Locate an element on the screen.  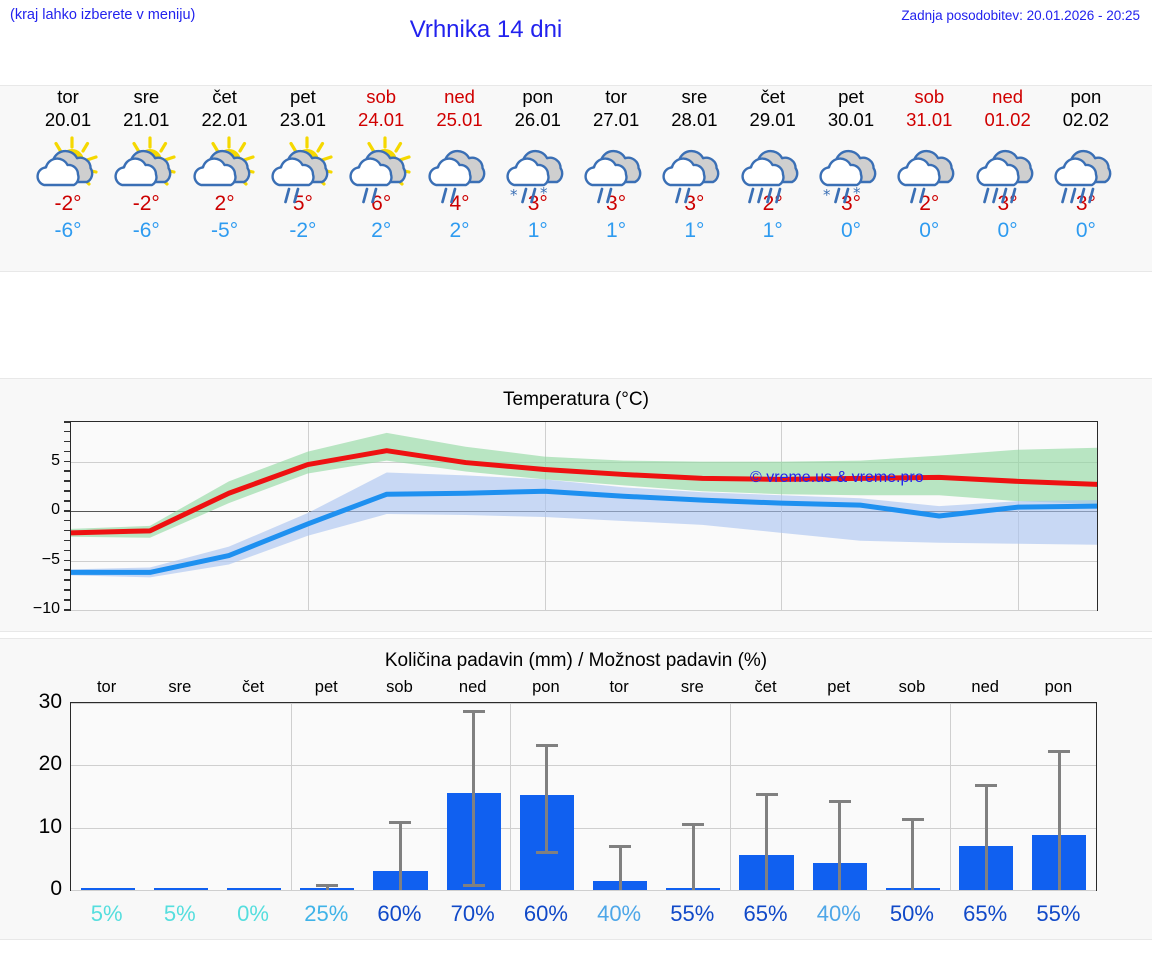
precipitation-probability: 25% is located at coordinates (326, 913).